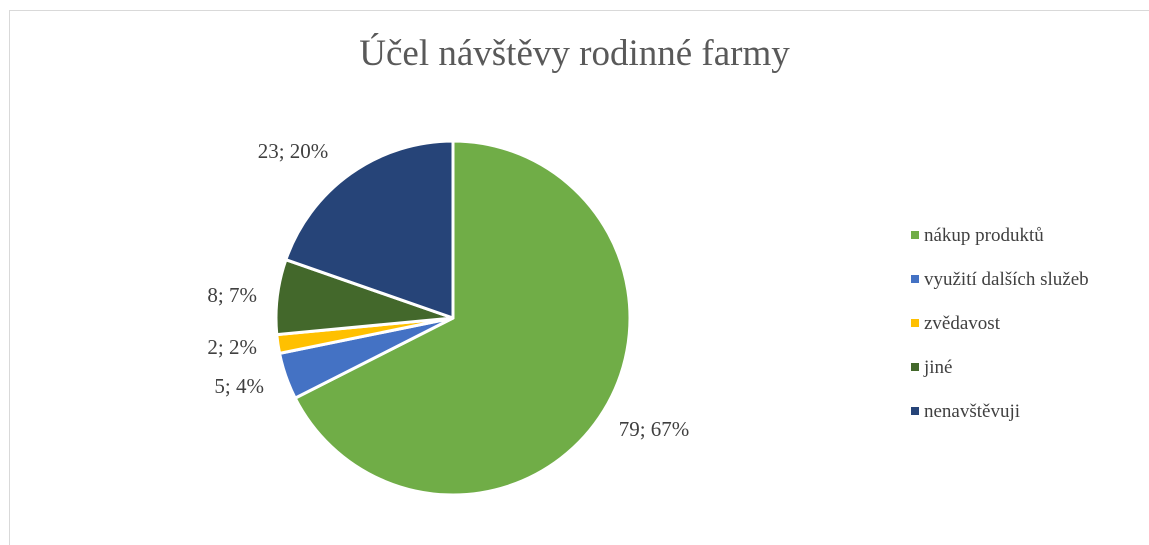 The image size is (1149, 545). What do you see at coordinates (239, 386) in the screenshot?
I see `data-label-vyuziti-dalsich-sluzeb: 5; 4%` at bounding box center [239, 386].